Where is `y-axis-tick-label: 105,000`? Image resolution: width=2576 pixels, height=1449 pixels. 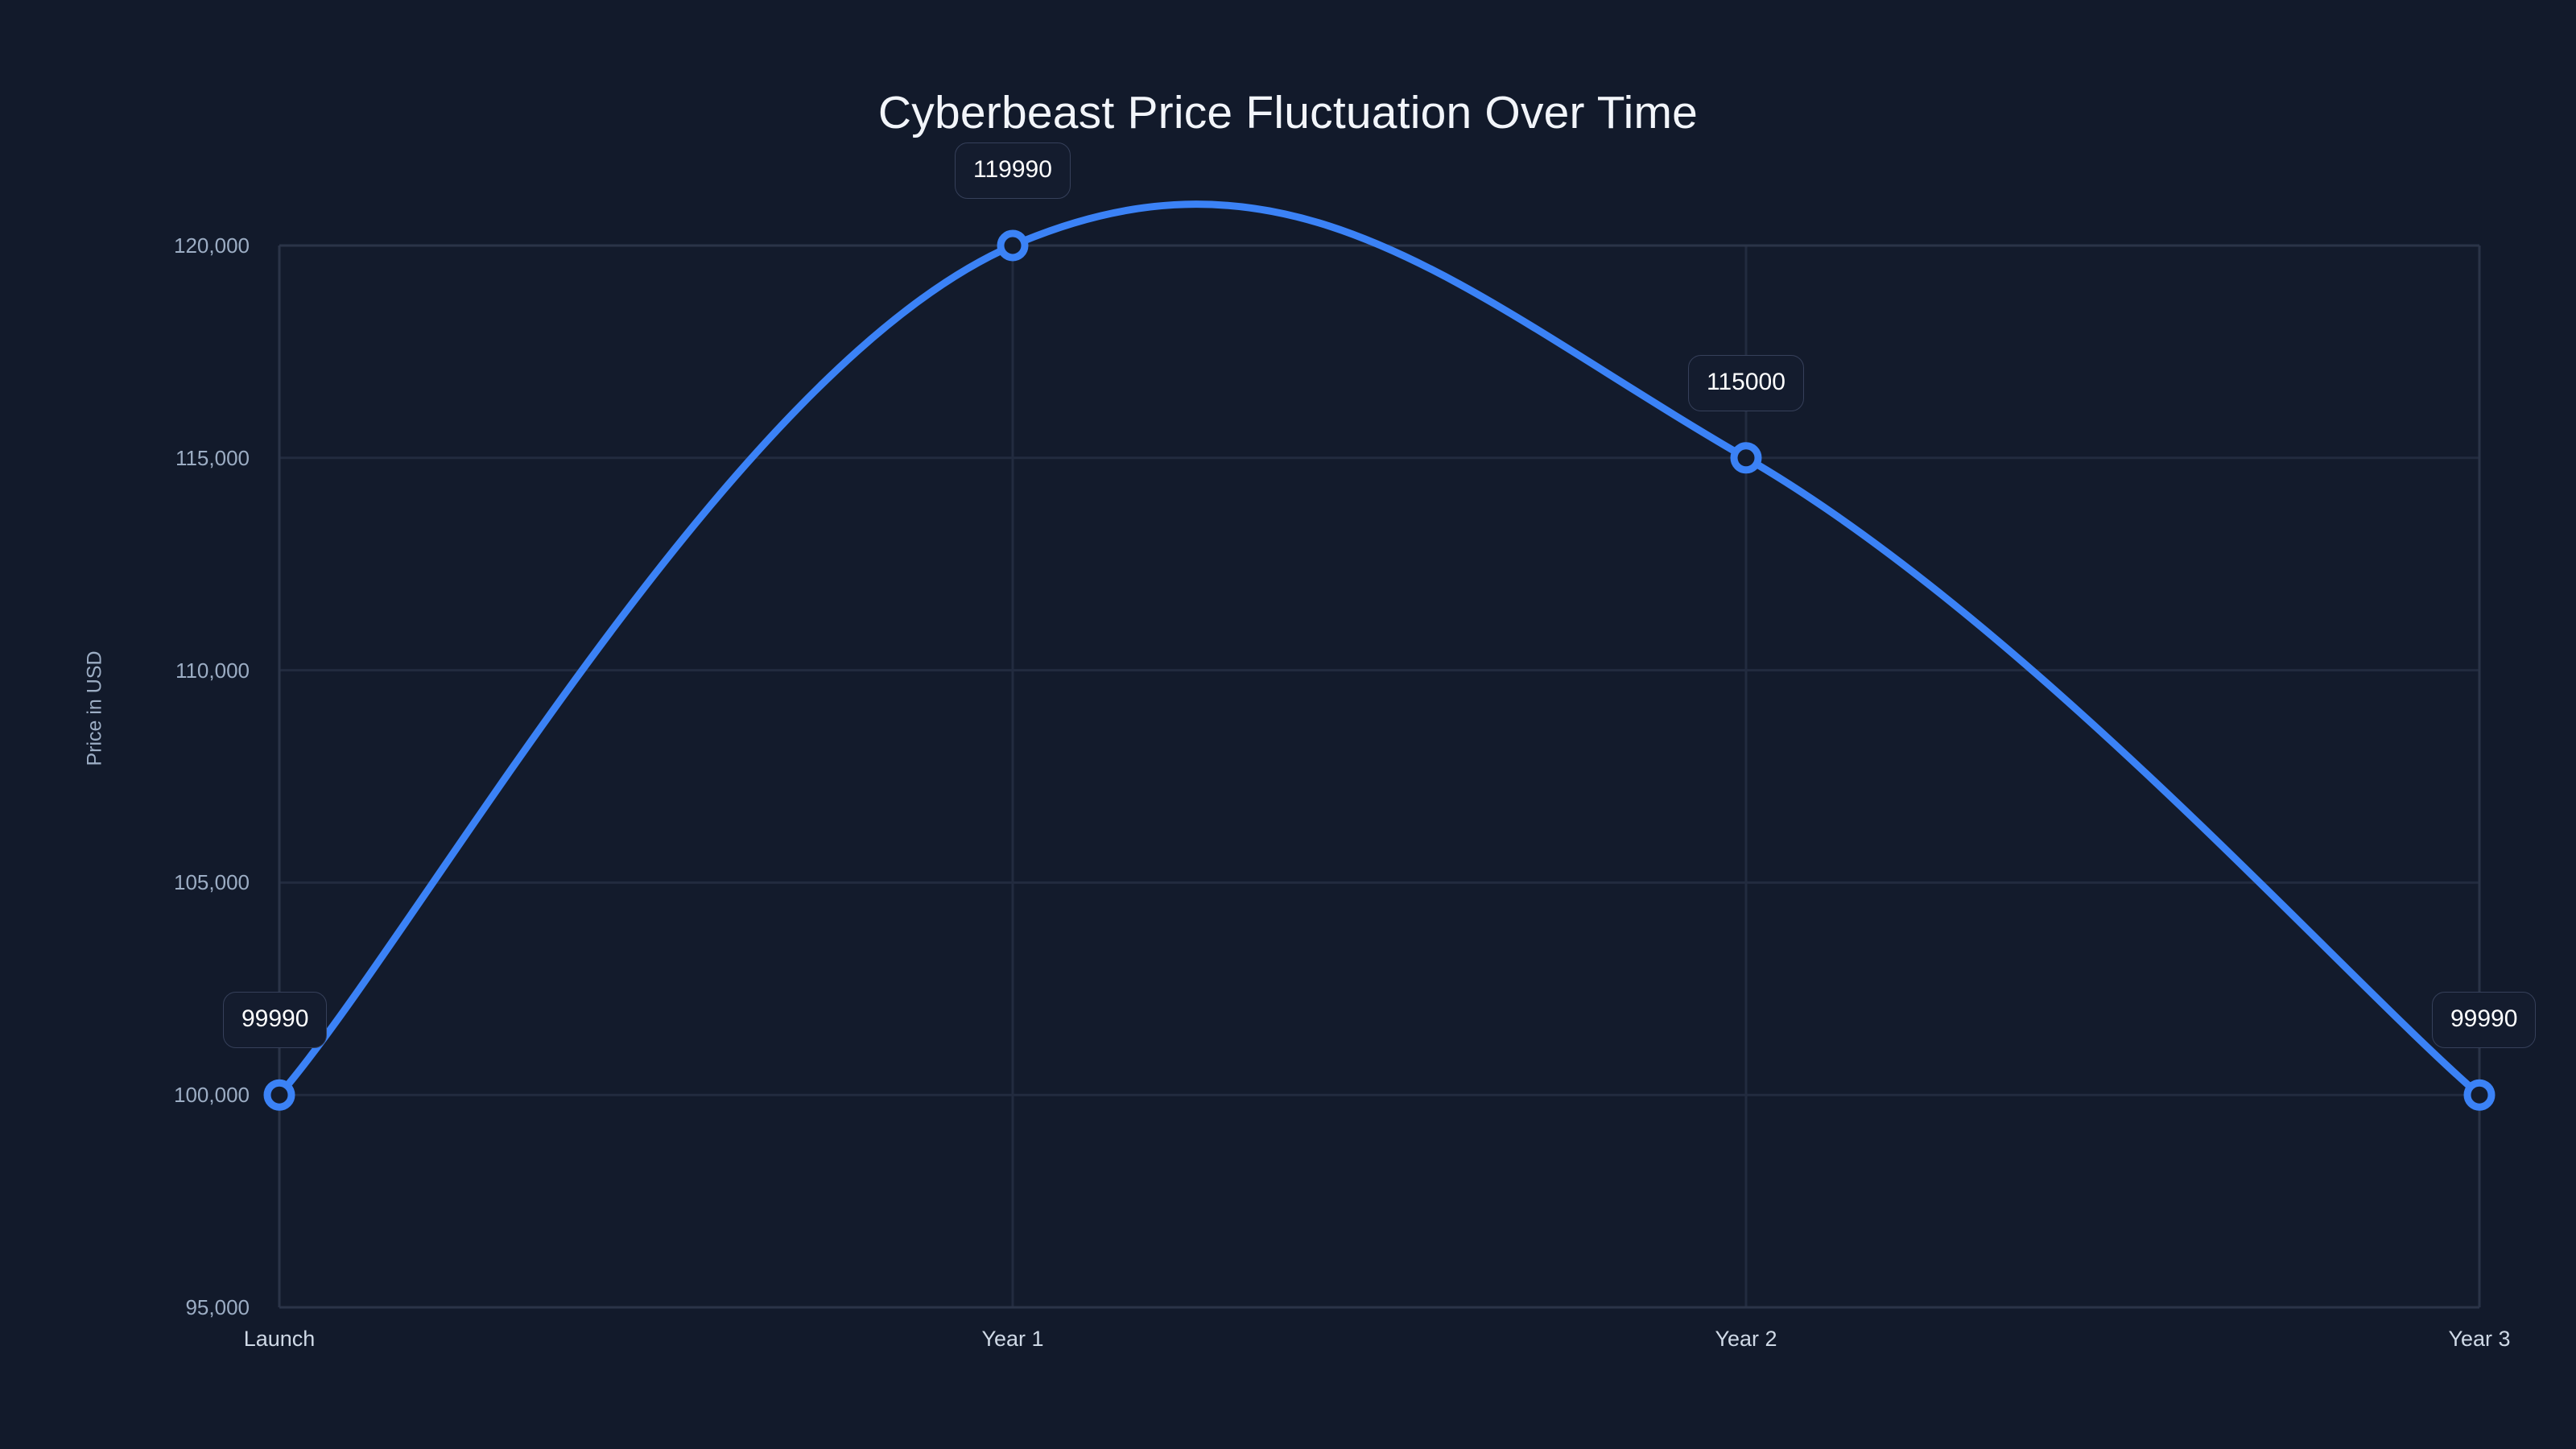
y-axis-tick-label: 105,000 is located at coordinates (212, 883).